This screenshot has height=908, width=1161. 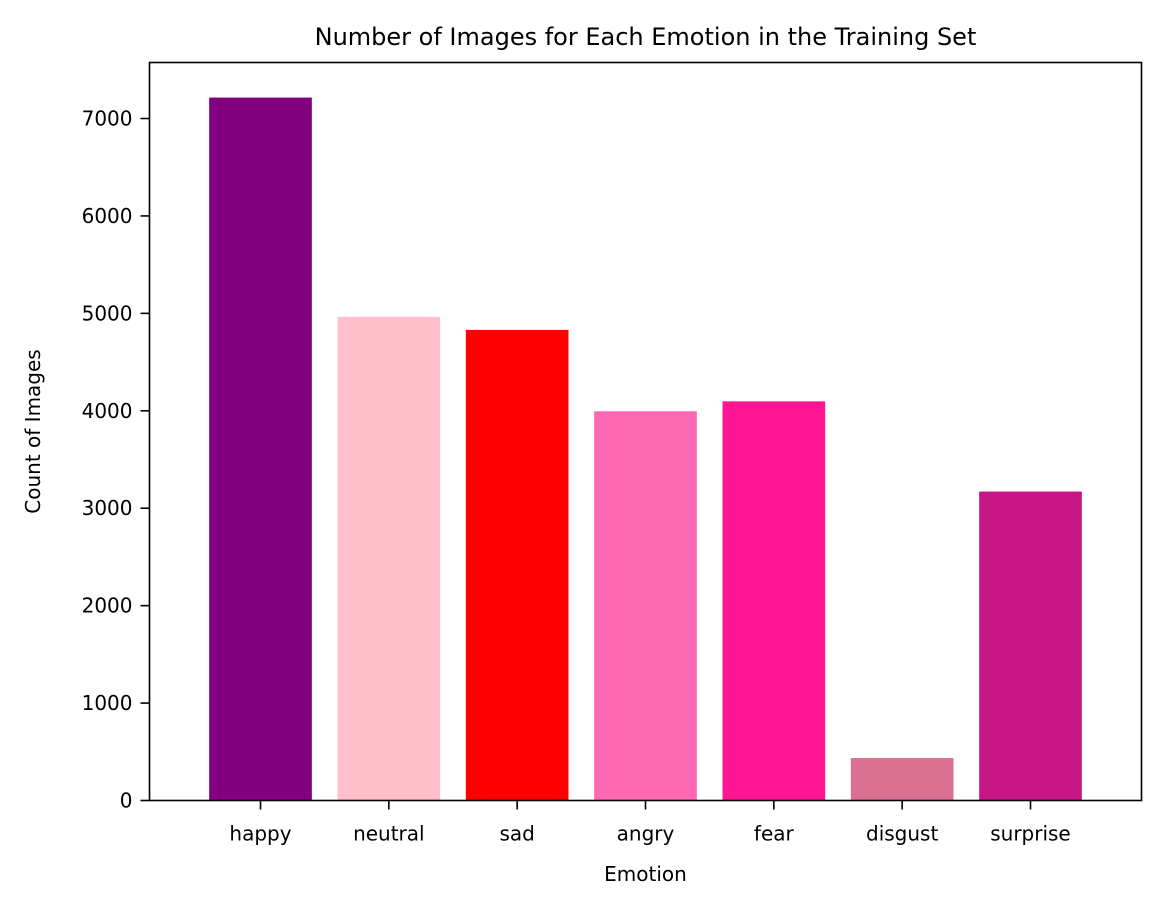 I want to click on y-tick-label: 0, so click(x=126, y=801).